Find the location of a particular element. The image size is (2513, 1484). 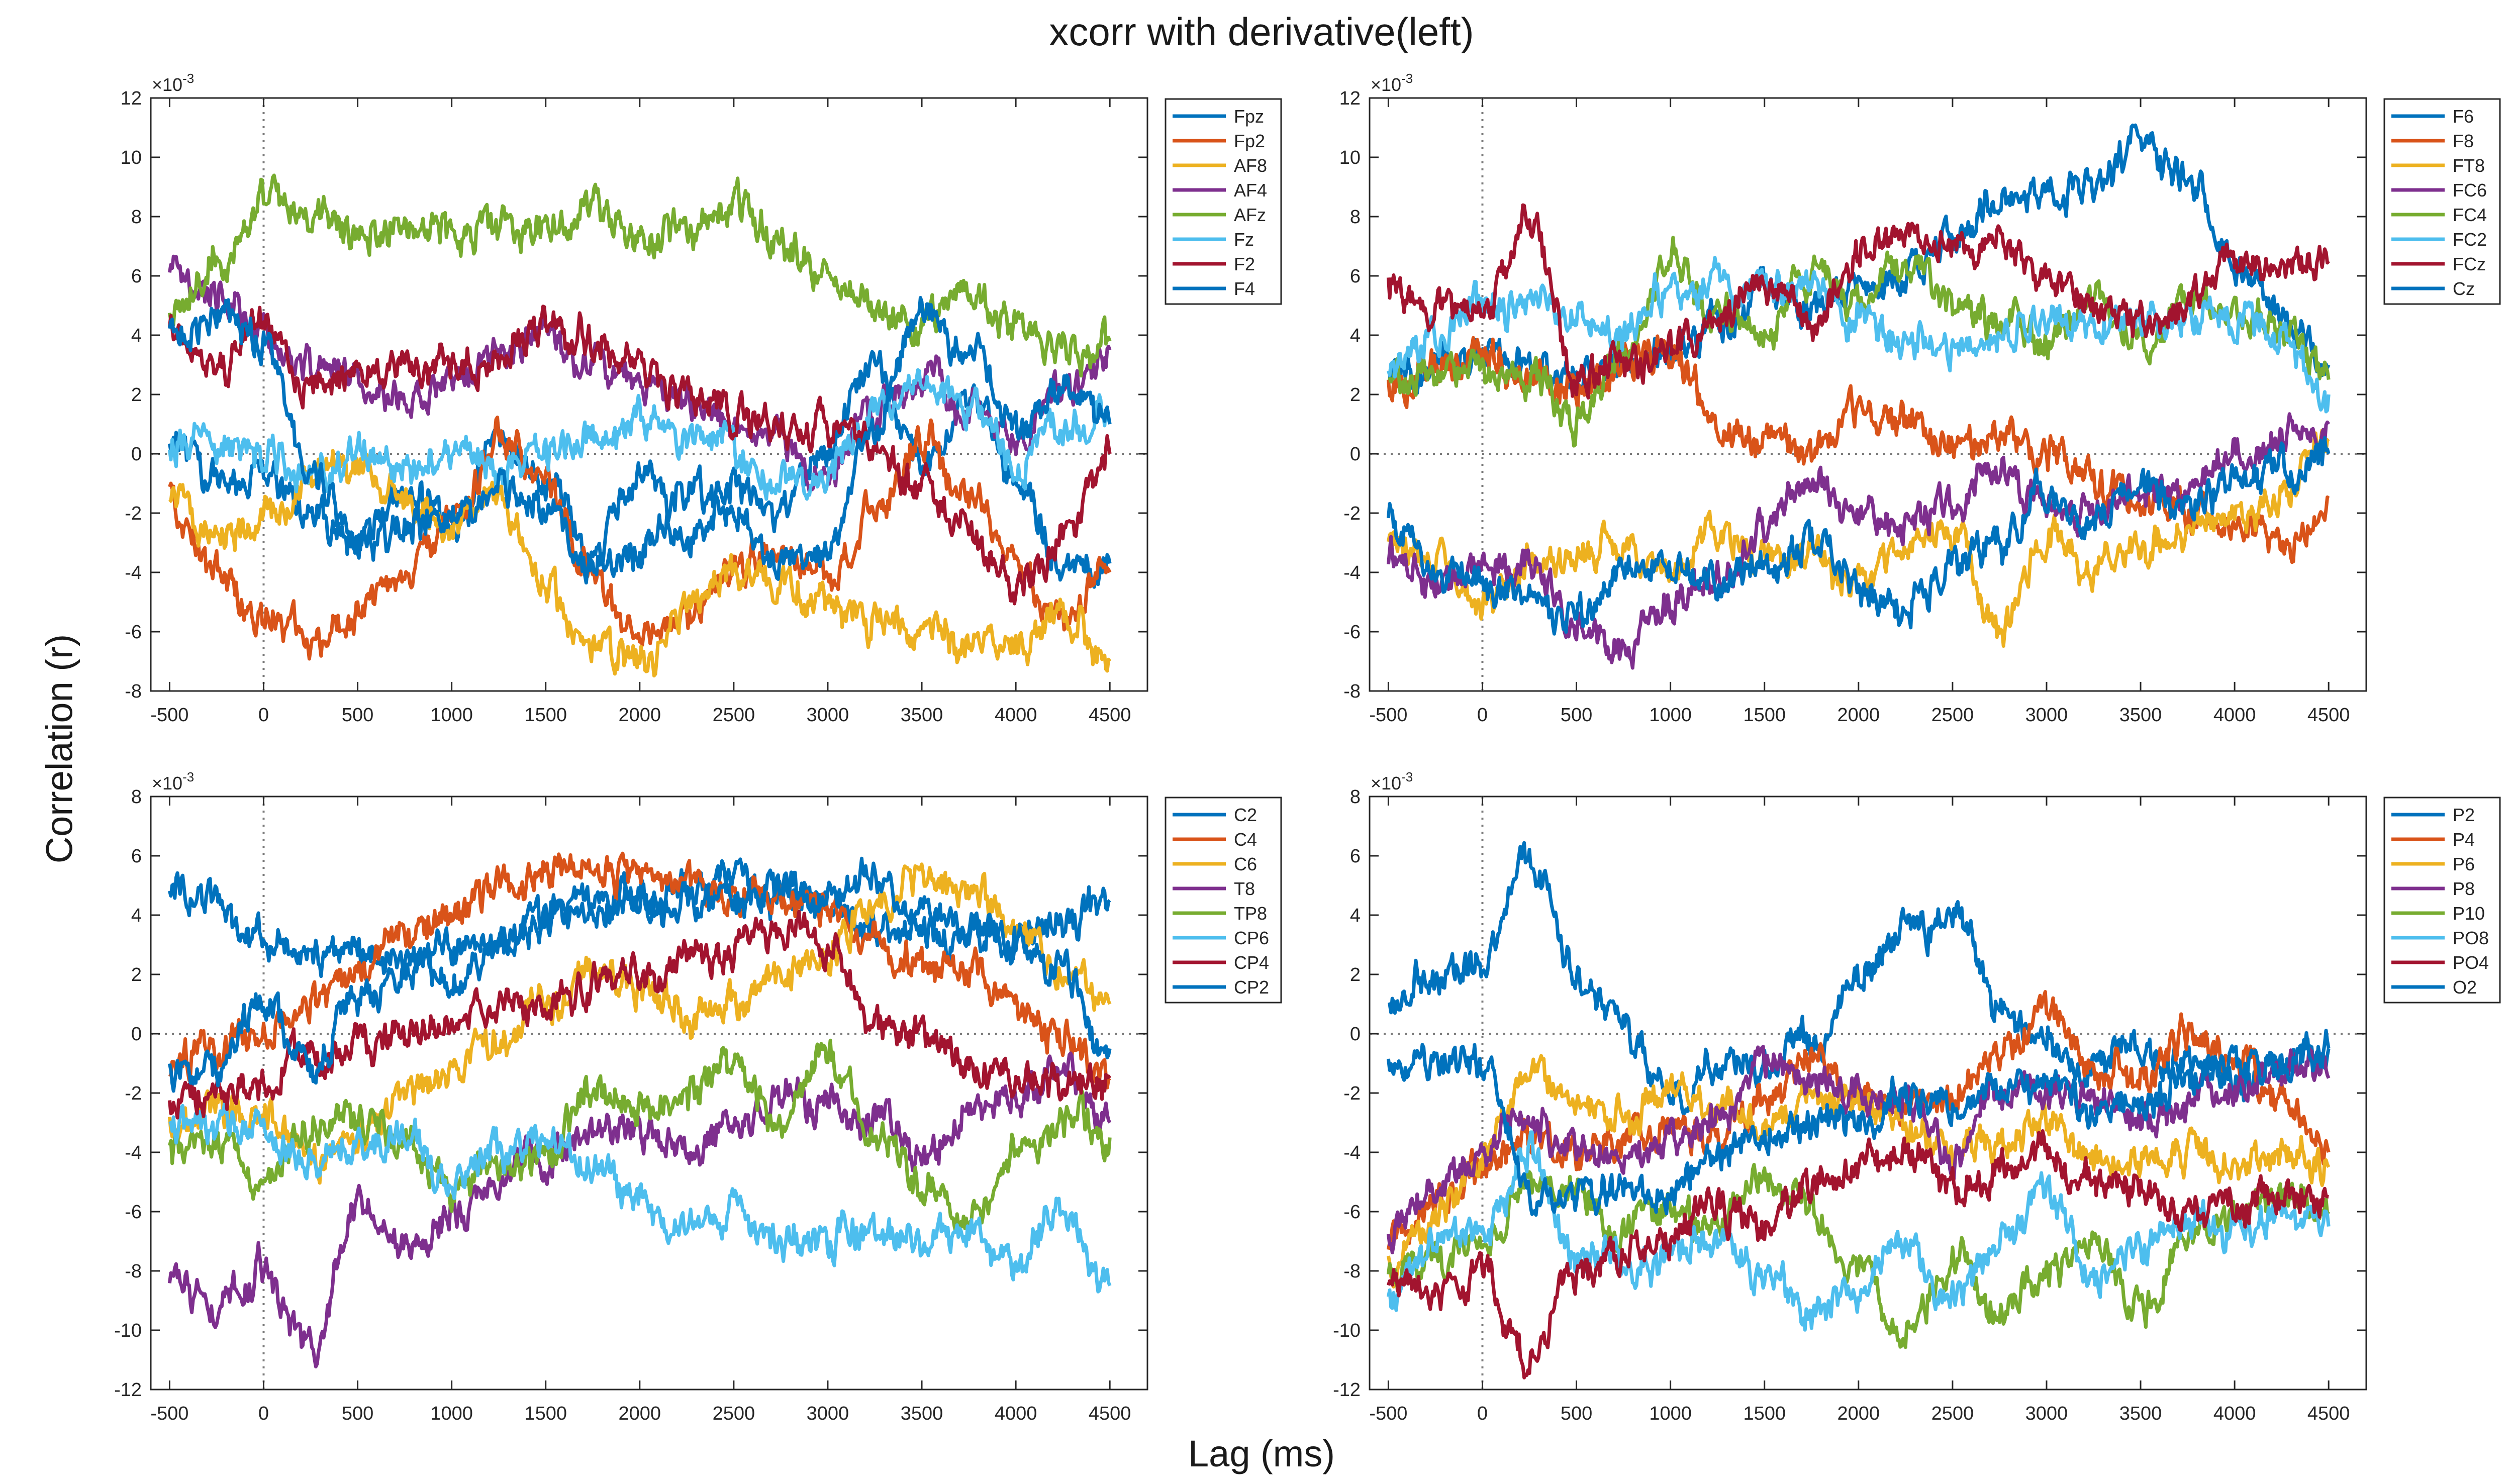

series-line-Fp2 is located at coordinates (640, 538).